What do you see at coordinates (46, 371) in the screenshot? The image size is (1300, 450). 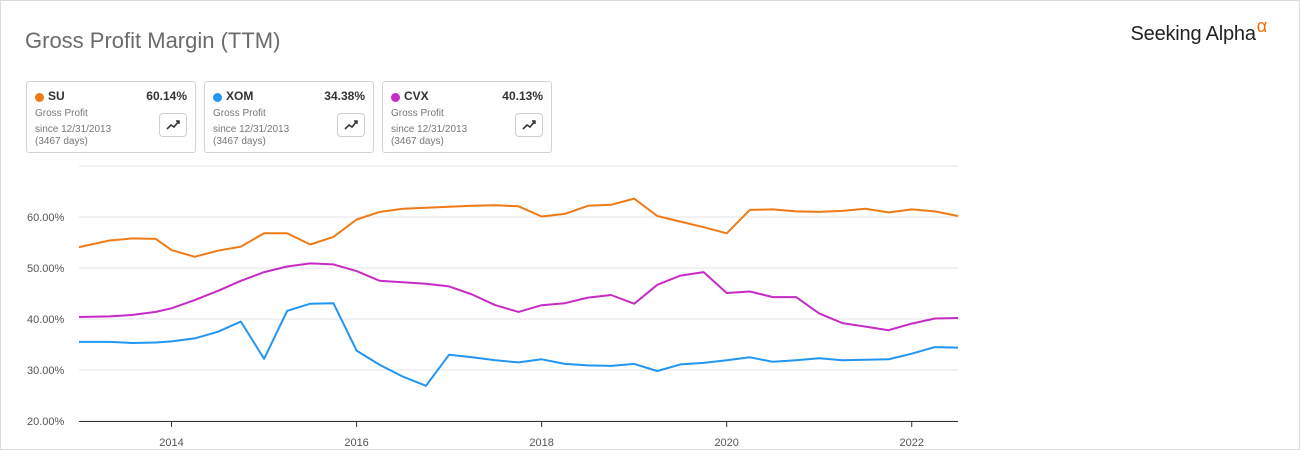 I see `y-tick-label: 30.00%` at bounding box center [46, 371].